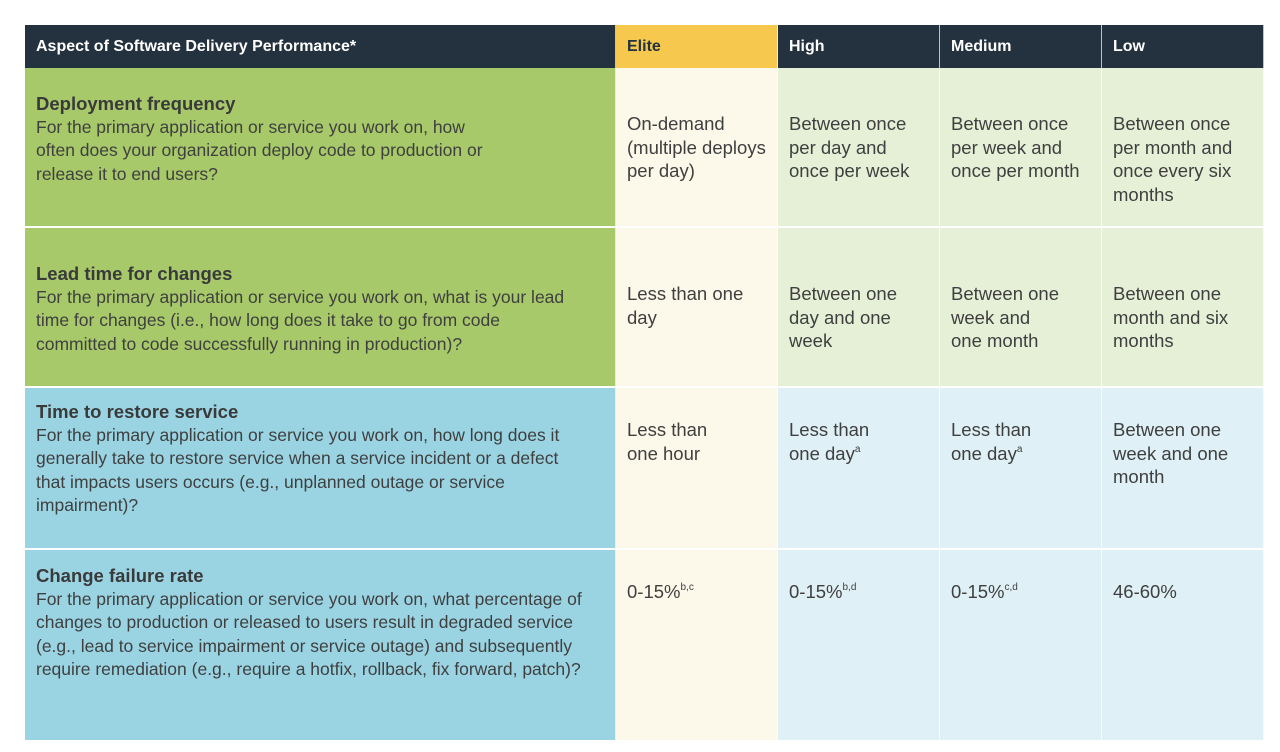  Describe the element at coordinates (1021, 469) in the screenshot. I see `medium-value: Less than one daya` at that location.